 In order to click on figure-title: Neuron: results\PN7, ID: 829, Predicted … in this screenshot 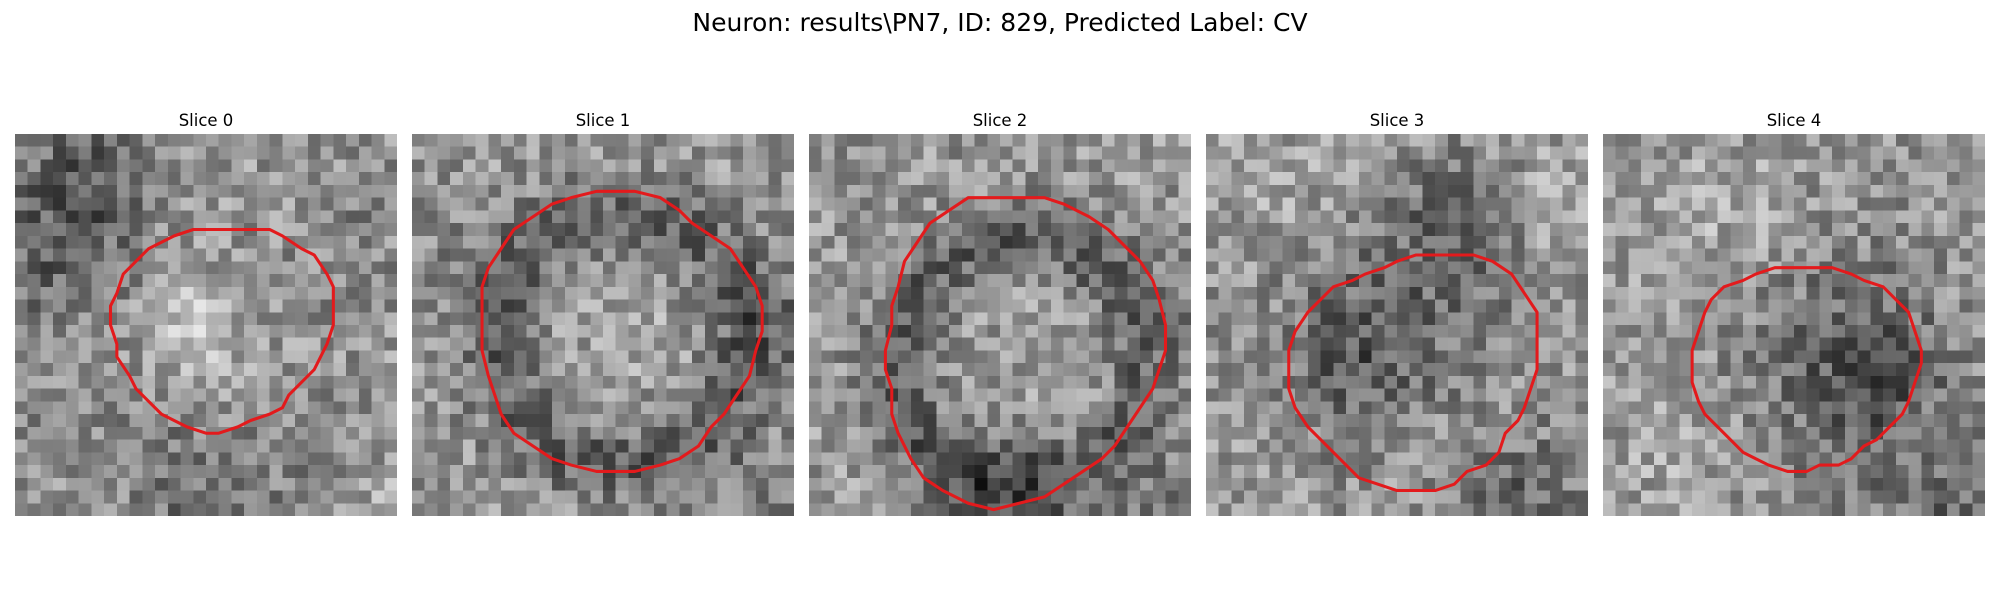, I will do `click(1000, 22)`.